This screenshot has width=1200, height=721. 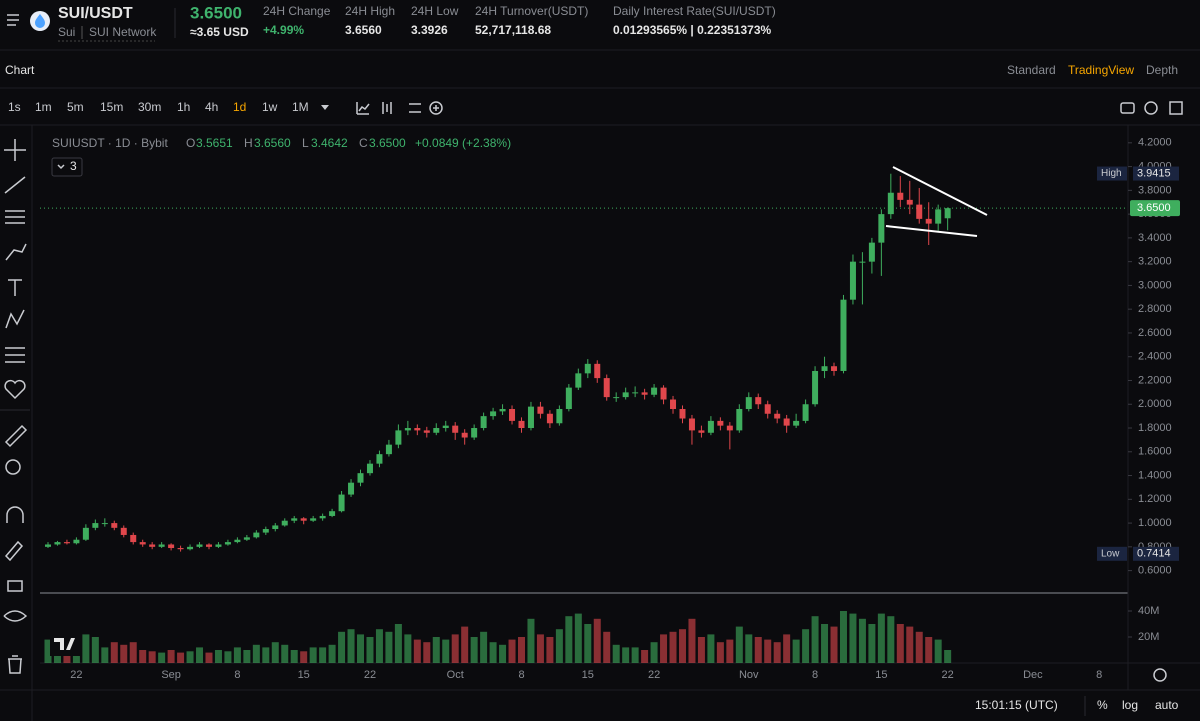 What do you see at coordinates (1127, 108) in the screenshot?
I see `camera-icon` at bounding box center [1127, 108].